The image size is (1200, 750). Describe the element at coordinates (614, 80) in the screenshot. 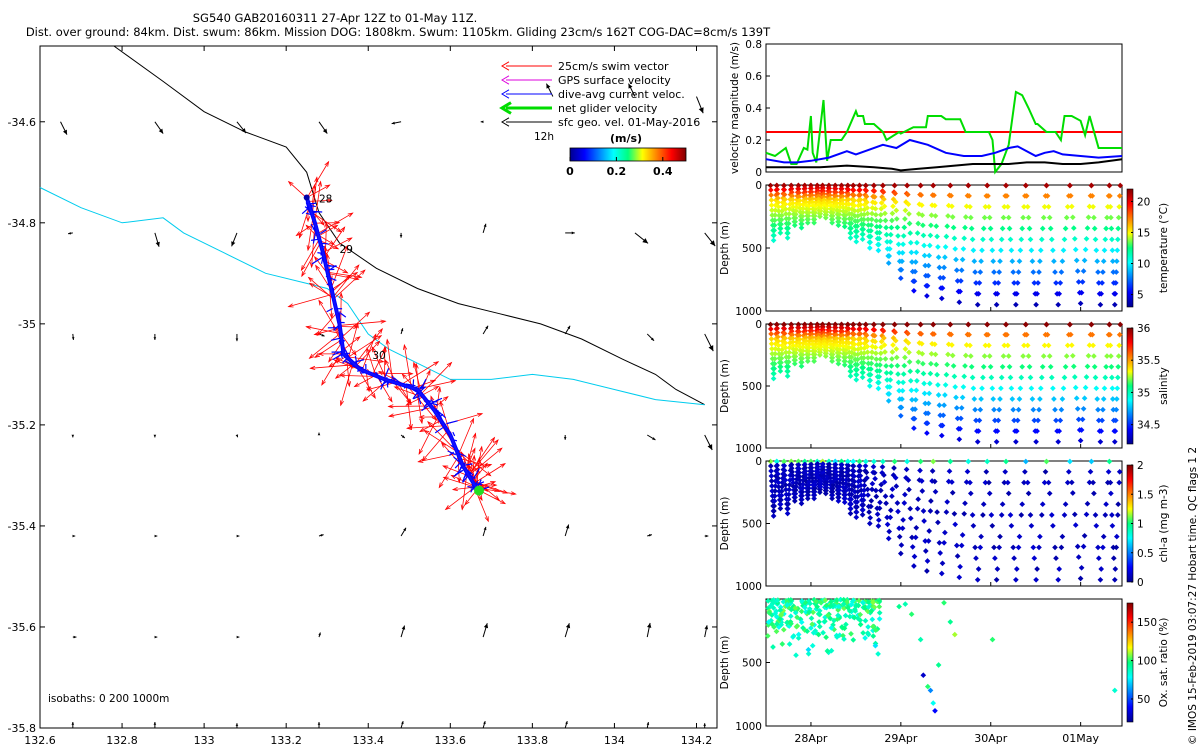

I see `legend-label: GPS surface velocity` at that location.